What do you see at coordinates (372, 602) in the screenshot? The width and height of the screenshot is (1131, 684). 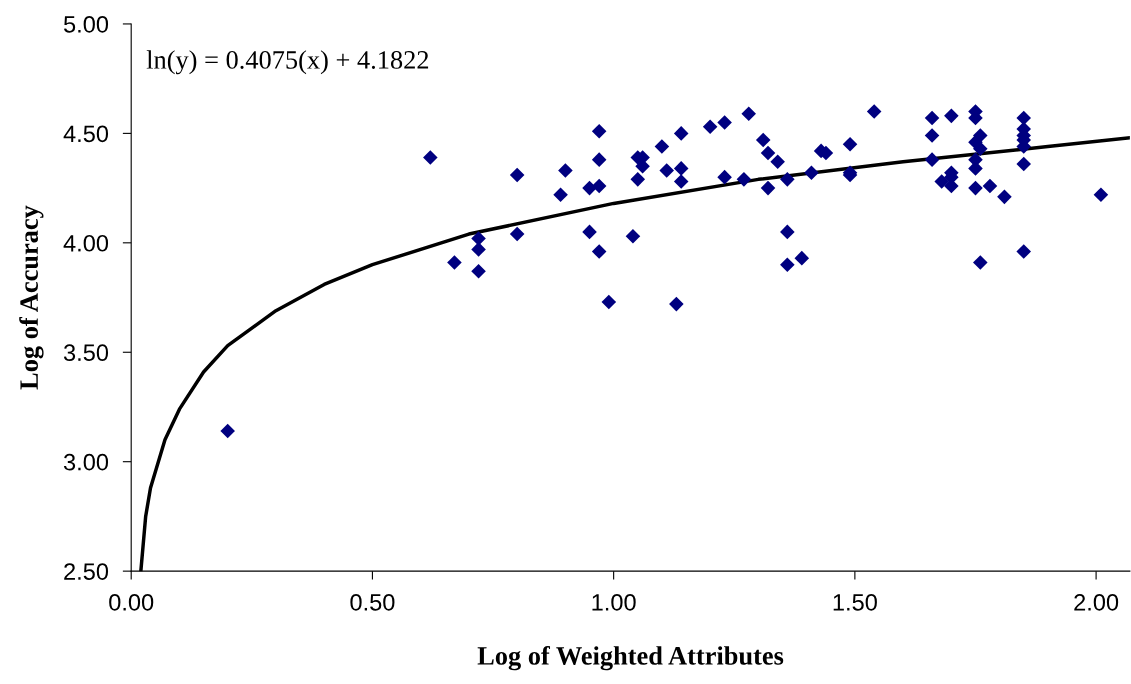 I see `x-tick-label: 0.50` at bounding box center [372, 602].